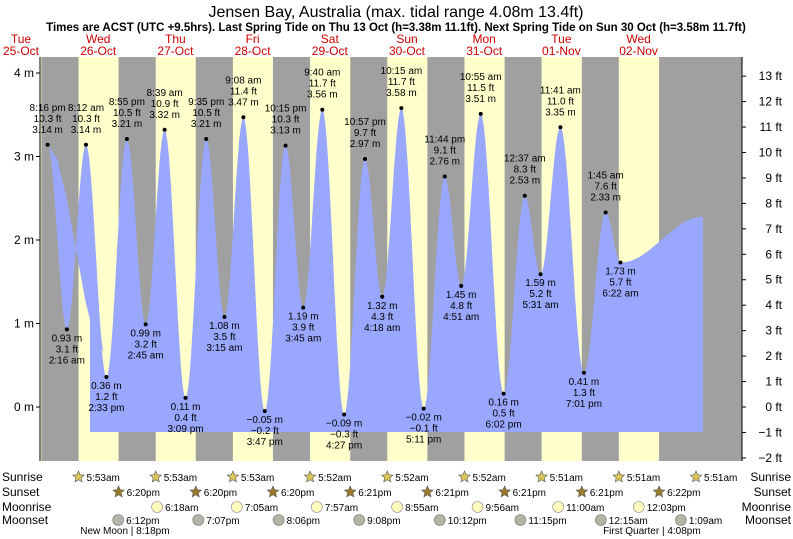 Image resolution: width=793 pixels, height=539 pixels. I want to click on day-date: 02-Nov, so click(638, 51).